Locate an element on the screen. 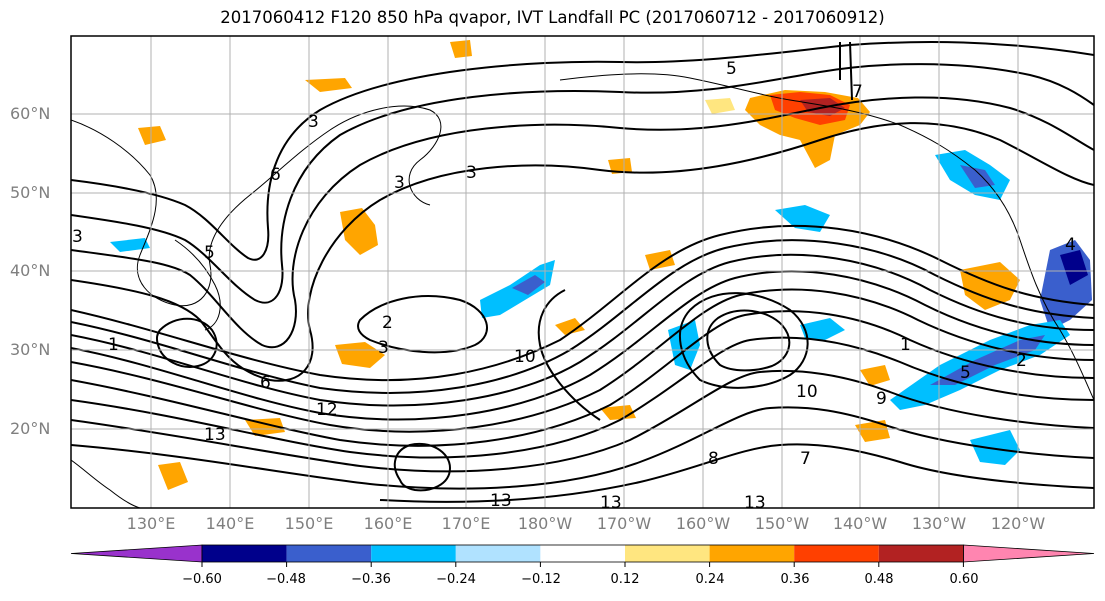  contour-label: 4 is located at coordinates (1070, 245).